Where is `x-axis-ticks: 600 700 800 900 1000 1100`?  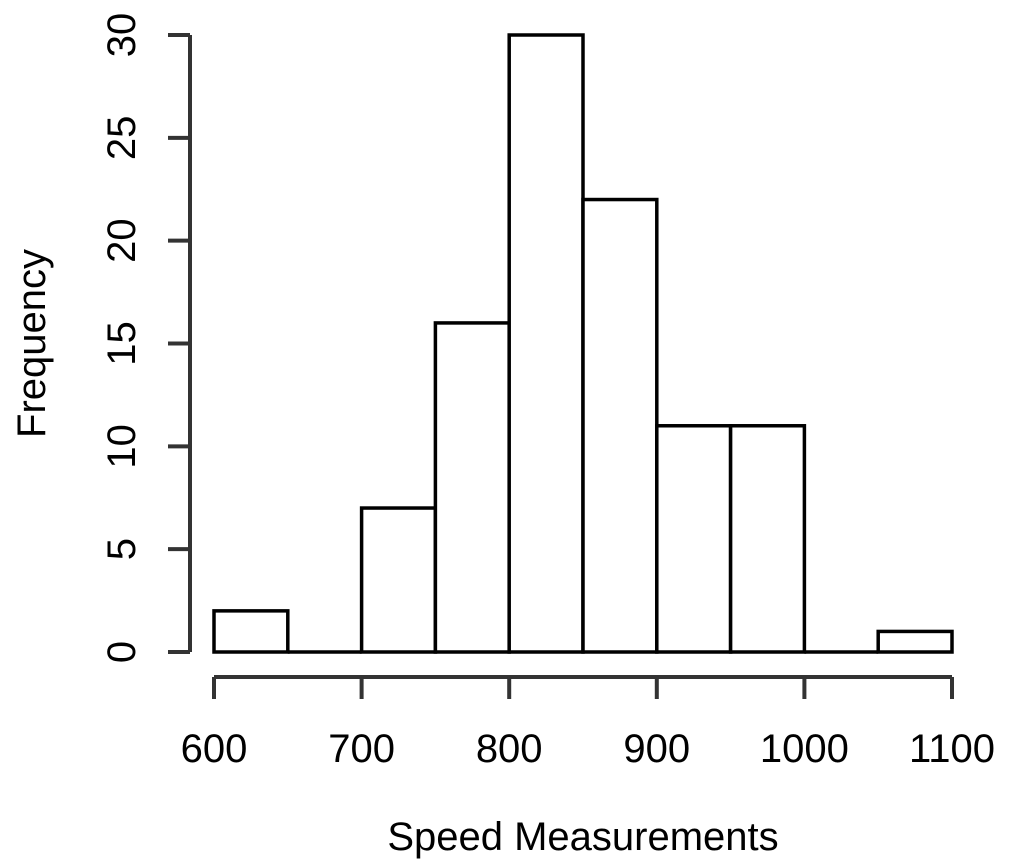
x-axis-ticks: 600 700 800 900 1000 1100 is located at coordinates (588, 724).